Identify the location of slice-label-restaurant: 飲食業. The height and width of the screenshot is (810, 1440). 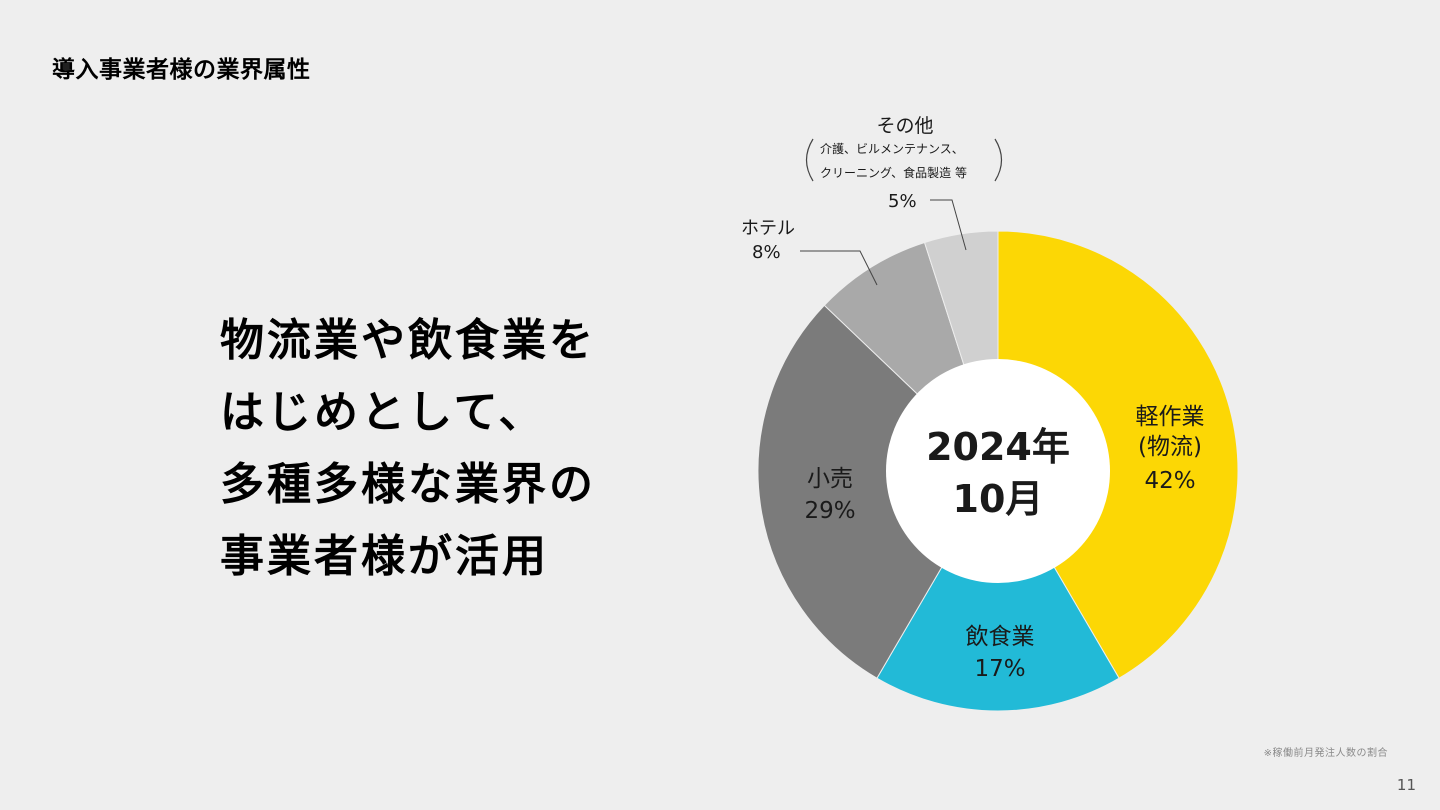
(1000, 637).